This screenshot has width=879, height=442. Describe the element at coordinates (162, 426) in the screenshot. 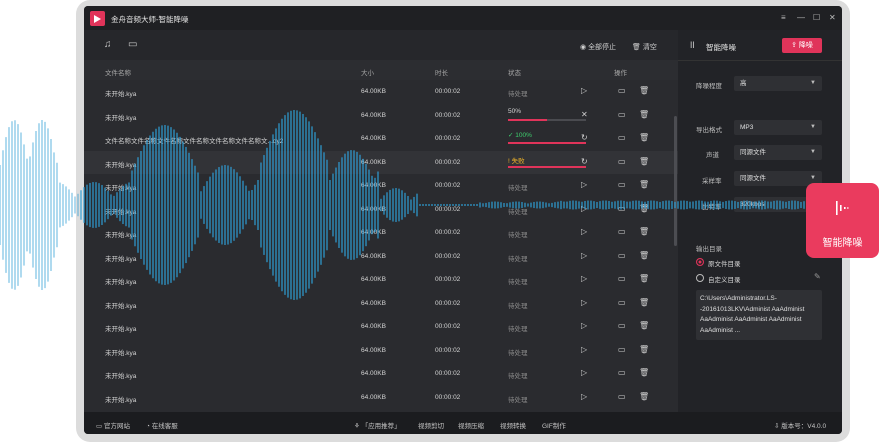

I see `online-service-link: ◔ 在线客服` at that location.